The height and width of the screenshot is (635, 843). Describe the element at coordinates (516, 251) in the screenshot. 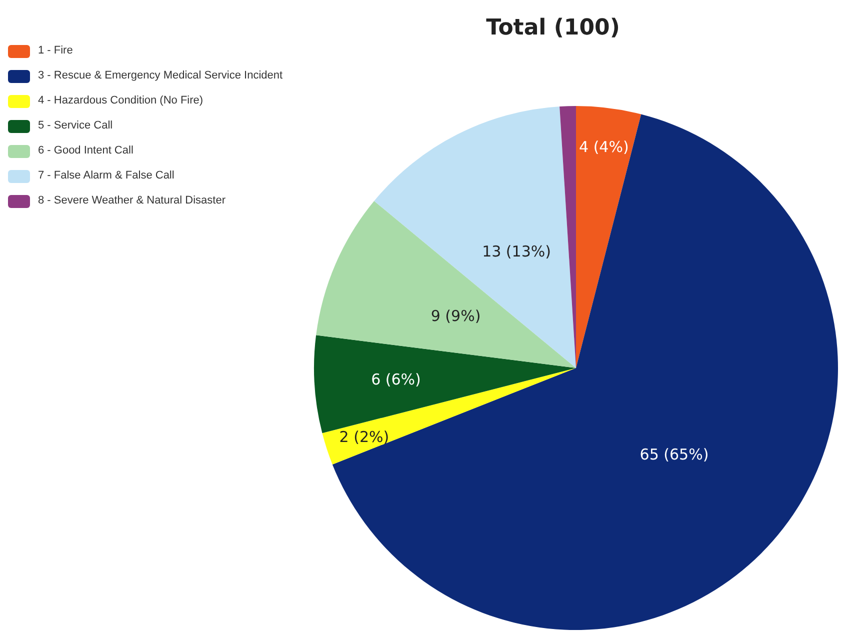

I see `data-label: 13 (13%)` at that location.